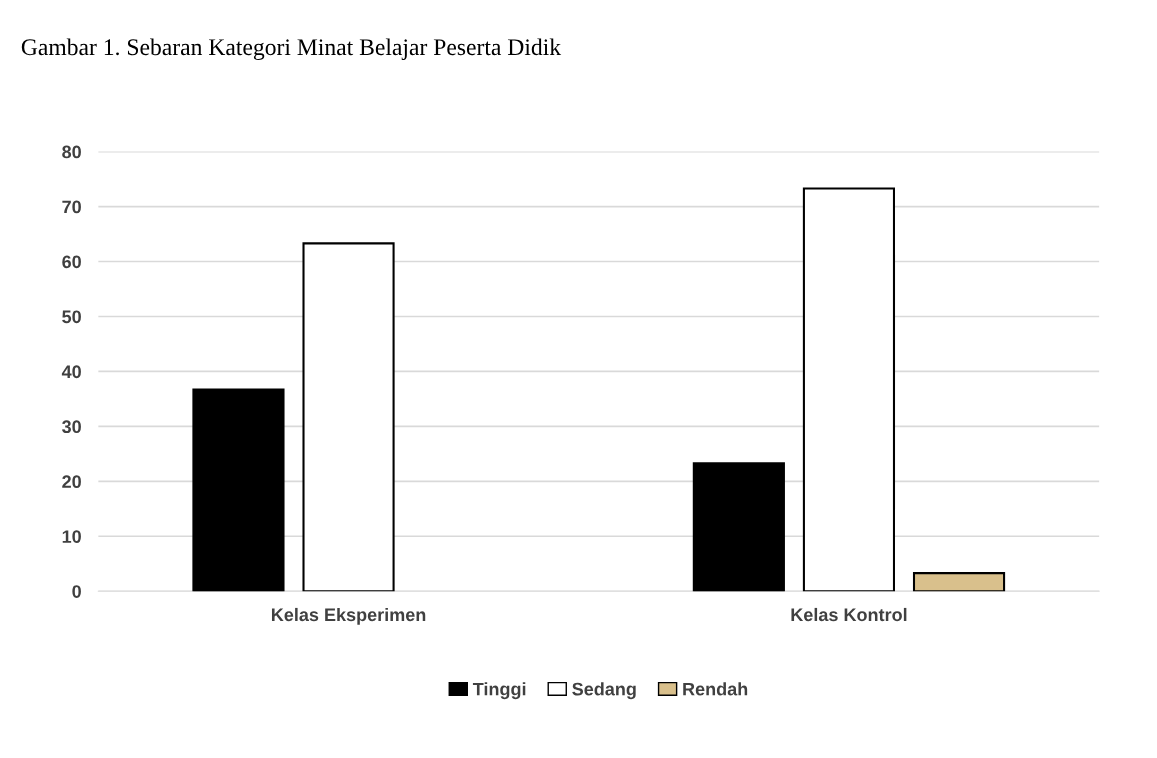  What do you see at coordinates (71, 372) in the screenshot?
I see `y-tick-label: 40` at bounding box center [71, 372].